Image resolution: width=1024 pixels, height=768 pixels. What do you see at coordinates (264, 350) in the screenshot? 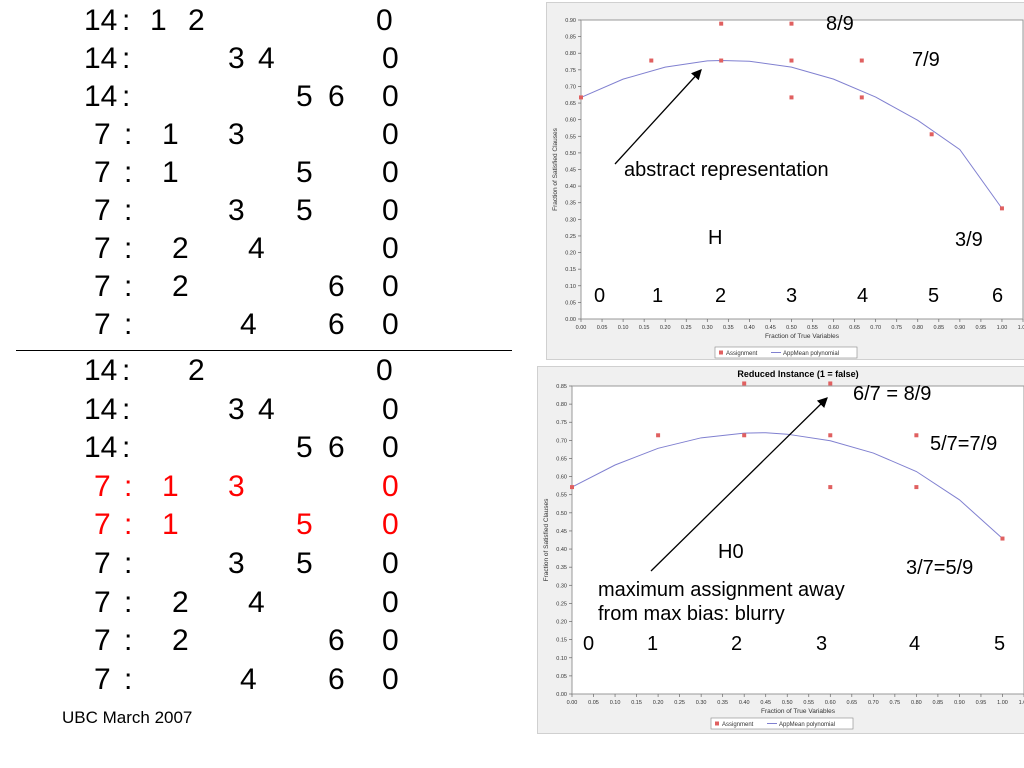
I see `table-divider` at bounding box center [264, 350].